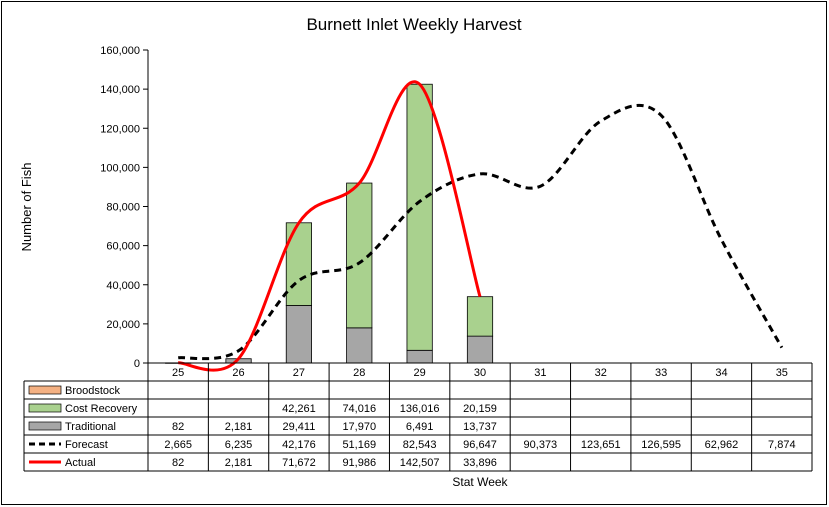 The image size is (829, 507). What do you see at coordinates (239, 427) in the screenshot?
I see `value-traditional-26: 2,181` at bounding box center [239, 427].